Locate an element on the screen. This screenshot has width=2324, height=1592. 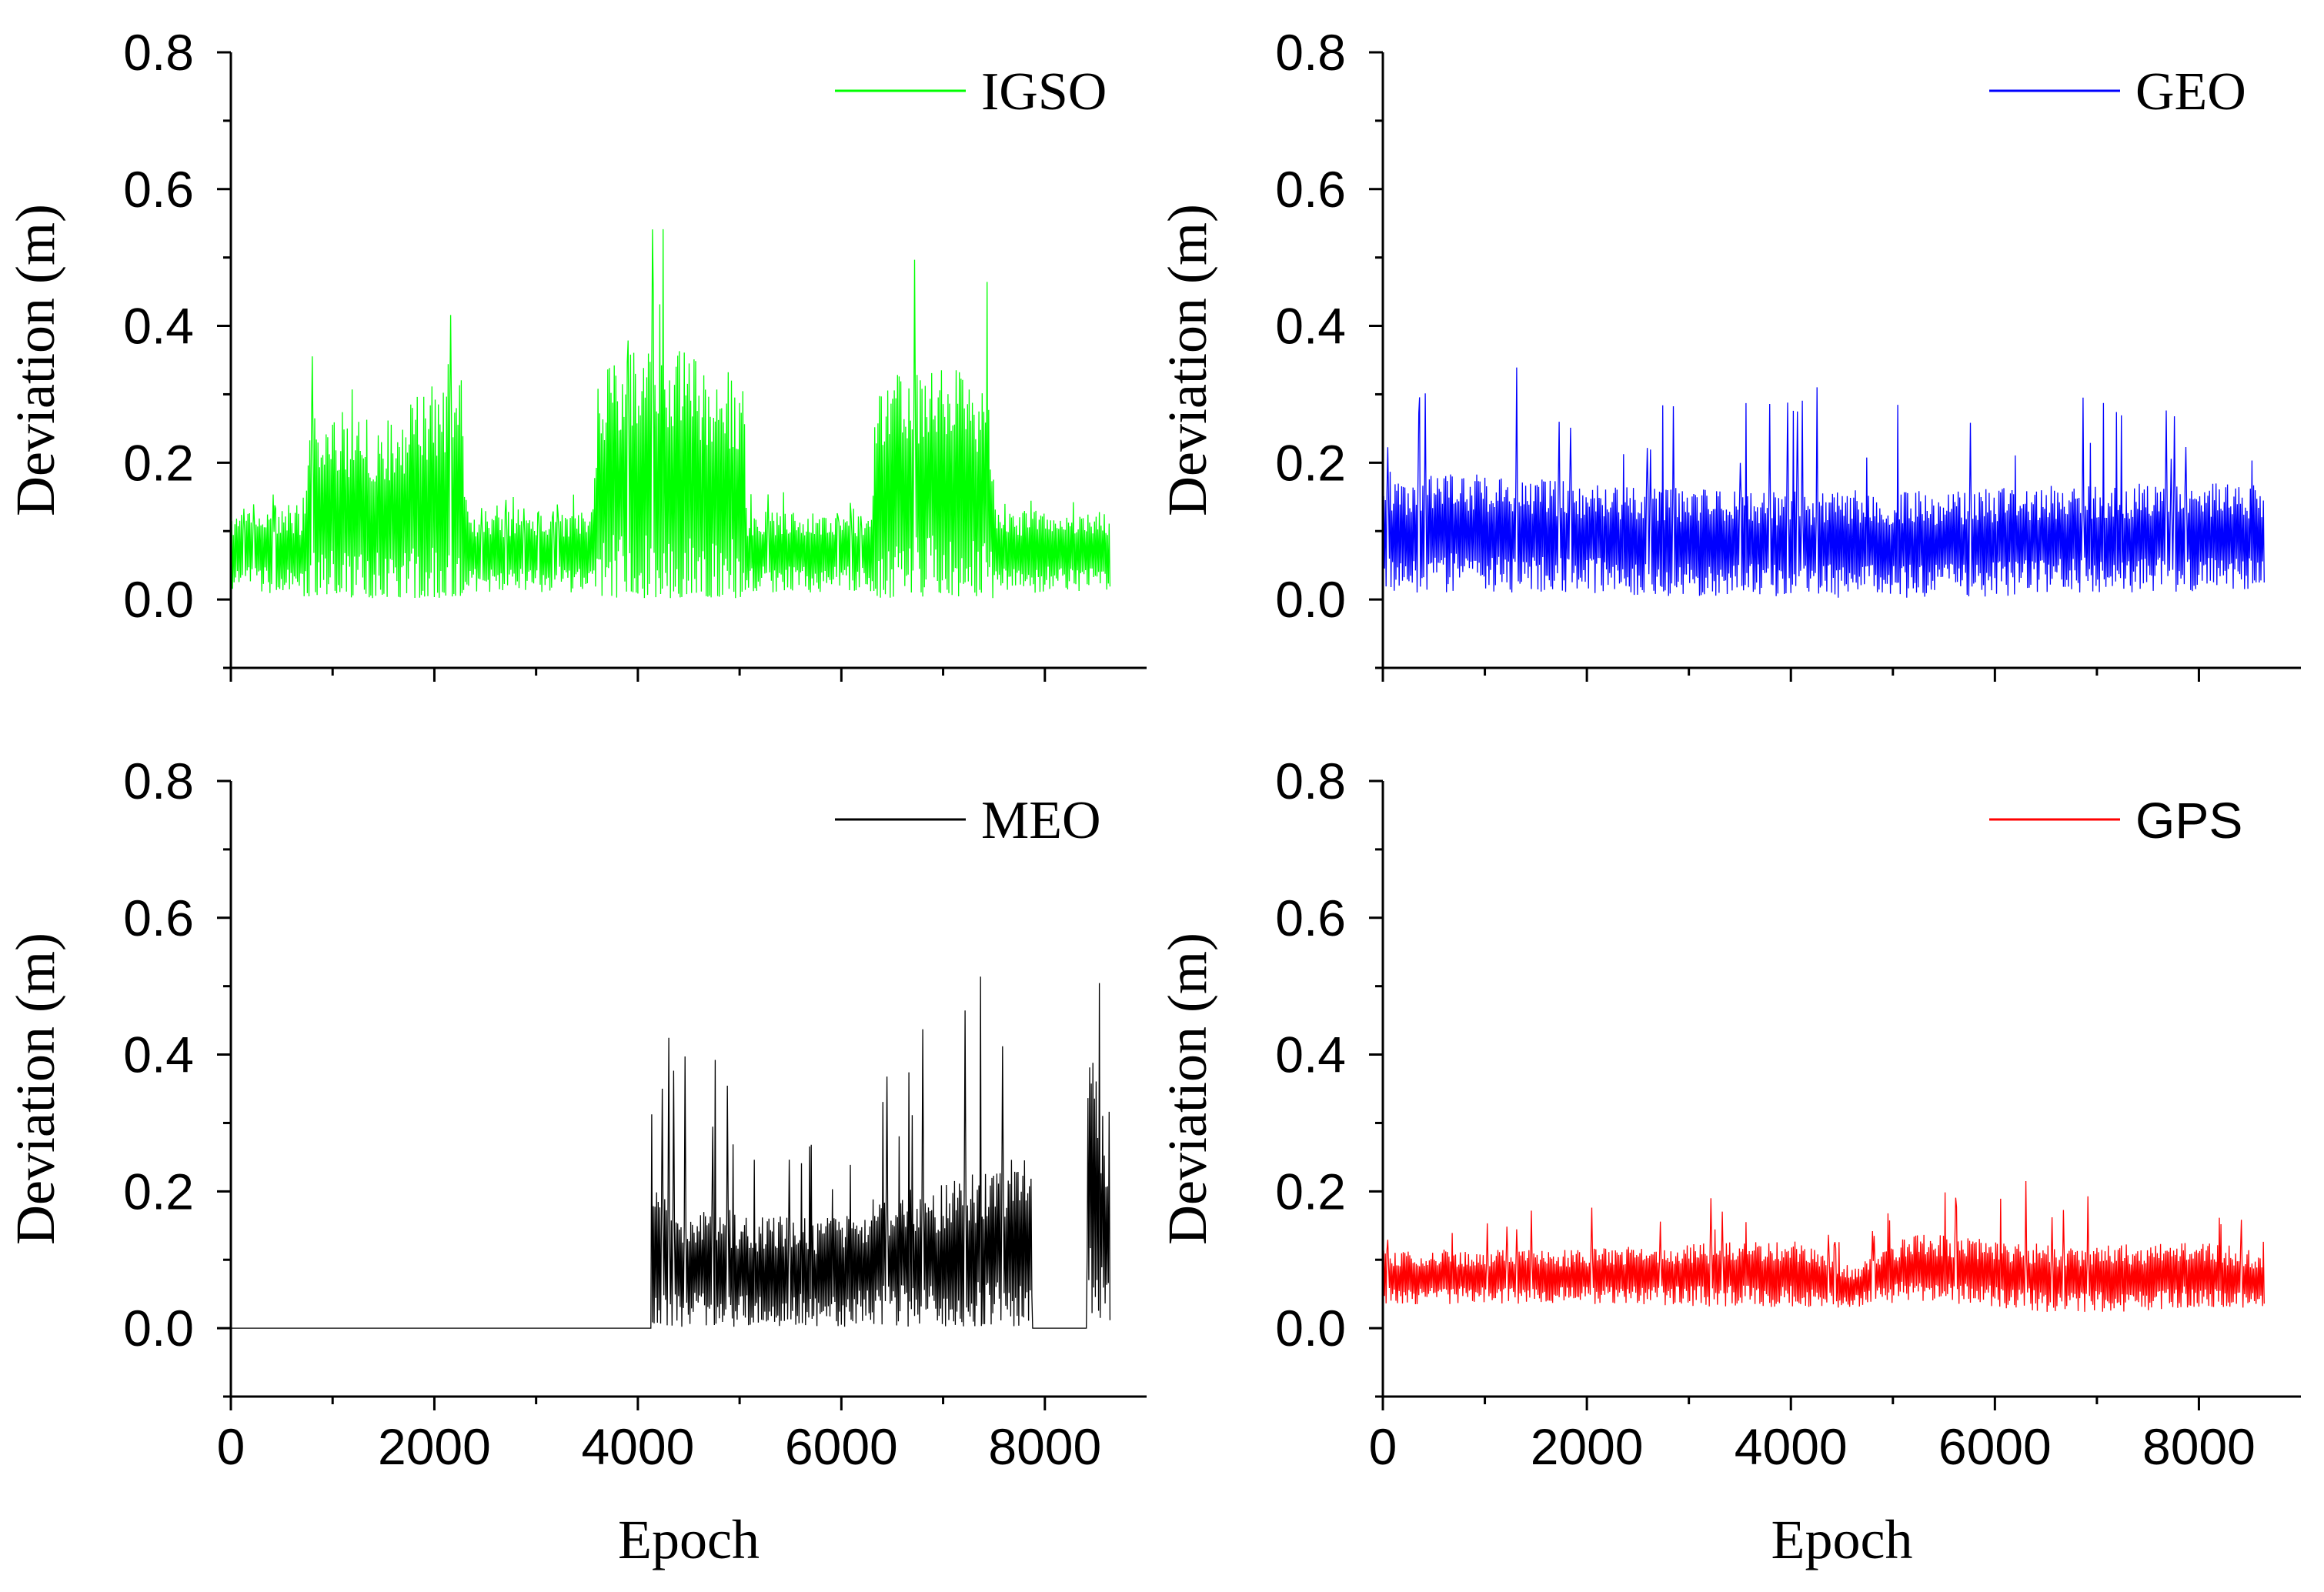
geo-y-tick-label: 0.4 is located at coordinates (1310, 326).